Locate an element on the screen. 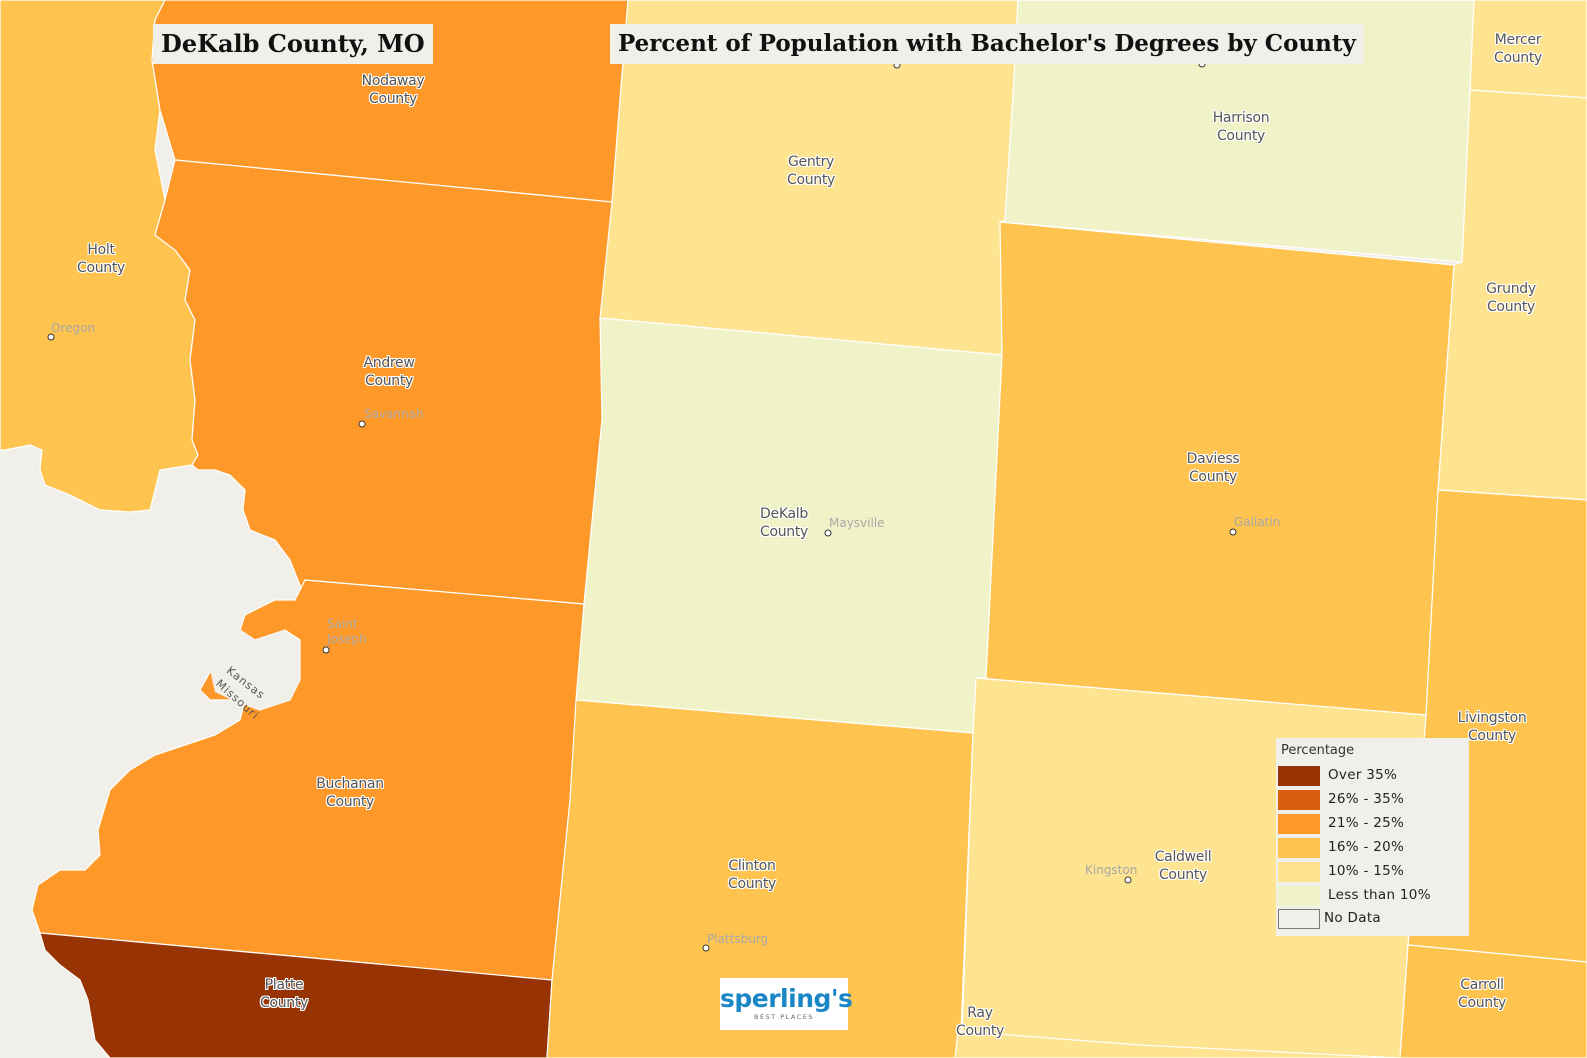 The width and height of the screenshot is (1587, 1058). county-label-nodaway: Nodaway County is located at coordinates (393, 90).